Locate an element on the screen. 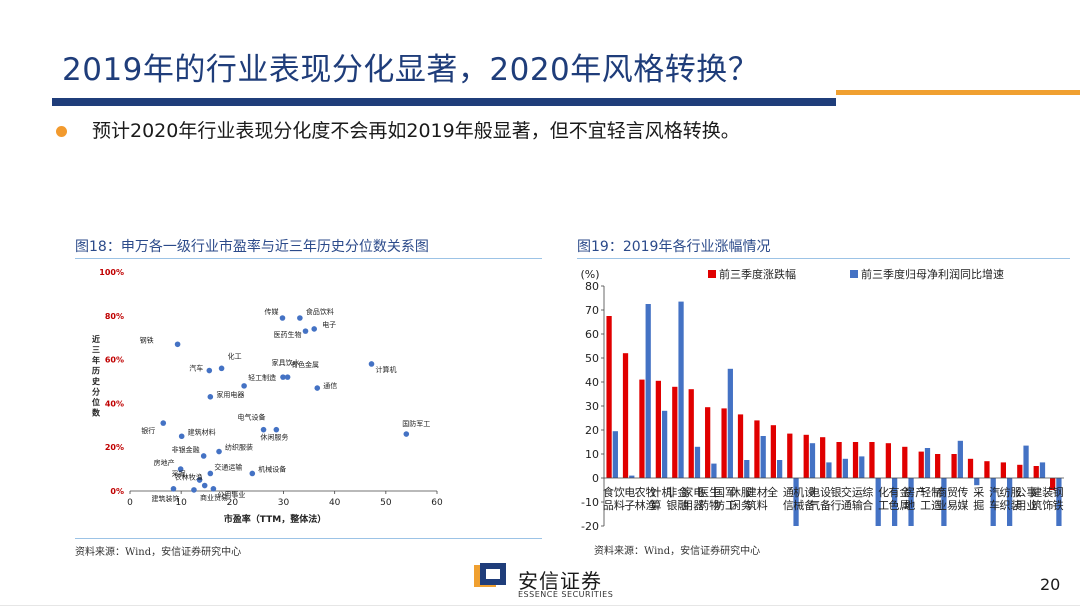 This screenshot has height=608, width=1080. category-label: 电子 is located at coordinates (629, 499).